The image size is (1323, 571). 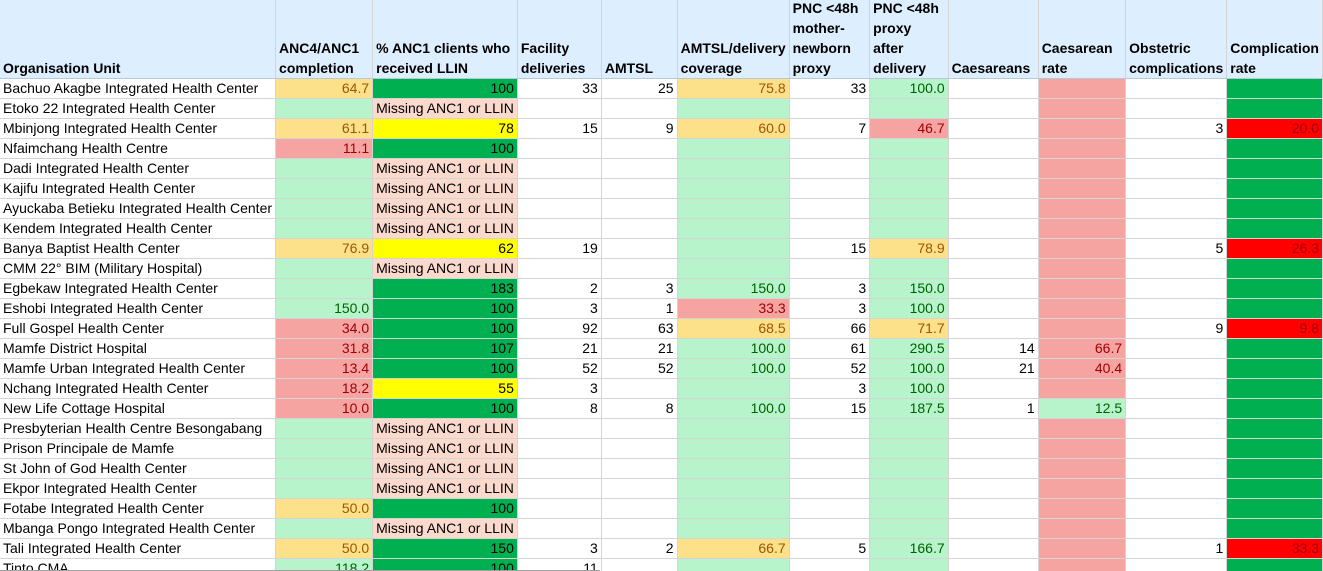 I want to click on table-cell: 63, so click(x=639, y=328).